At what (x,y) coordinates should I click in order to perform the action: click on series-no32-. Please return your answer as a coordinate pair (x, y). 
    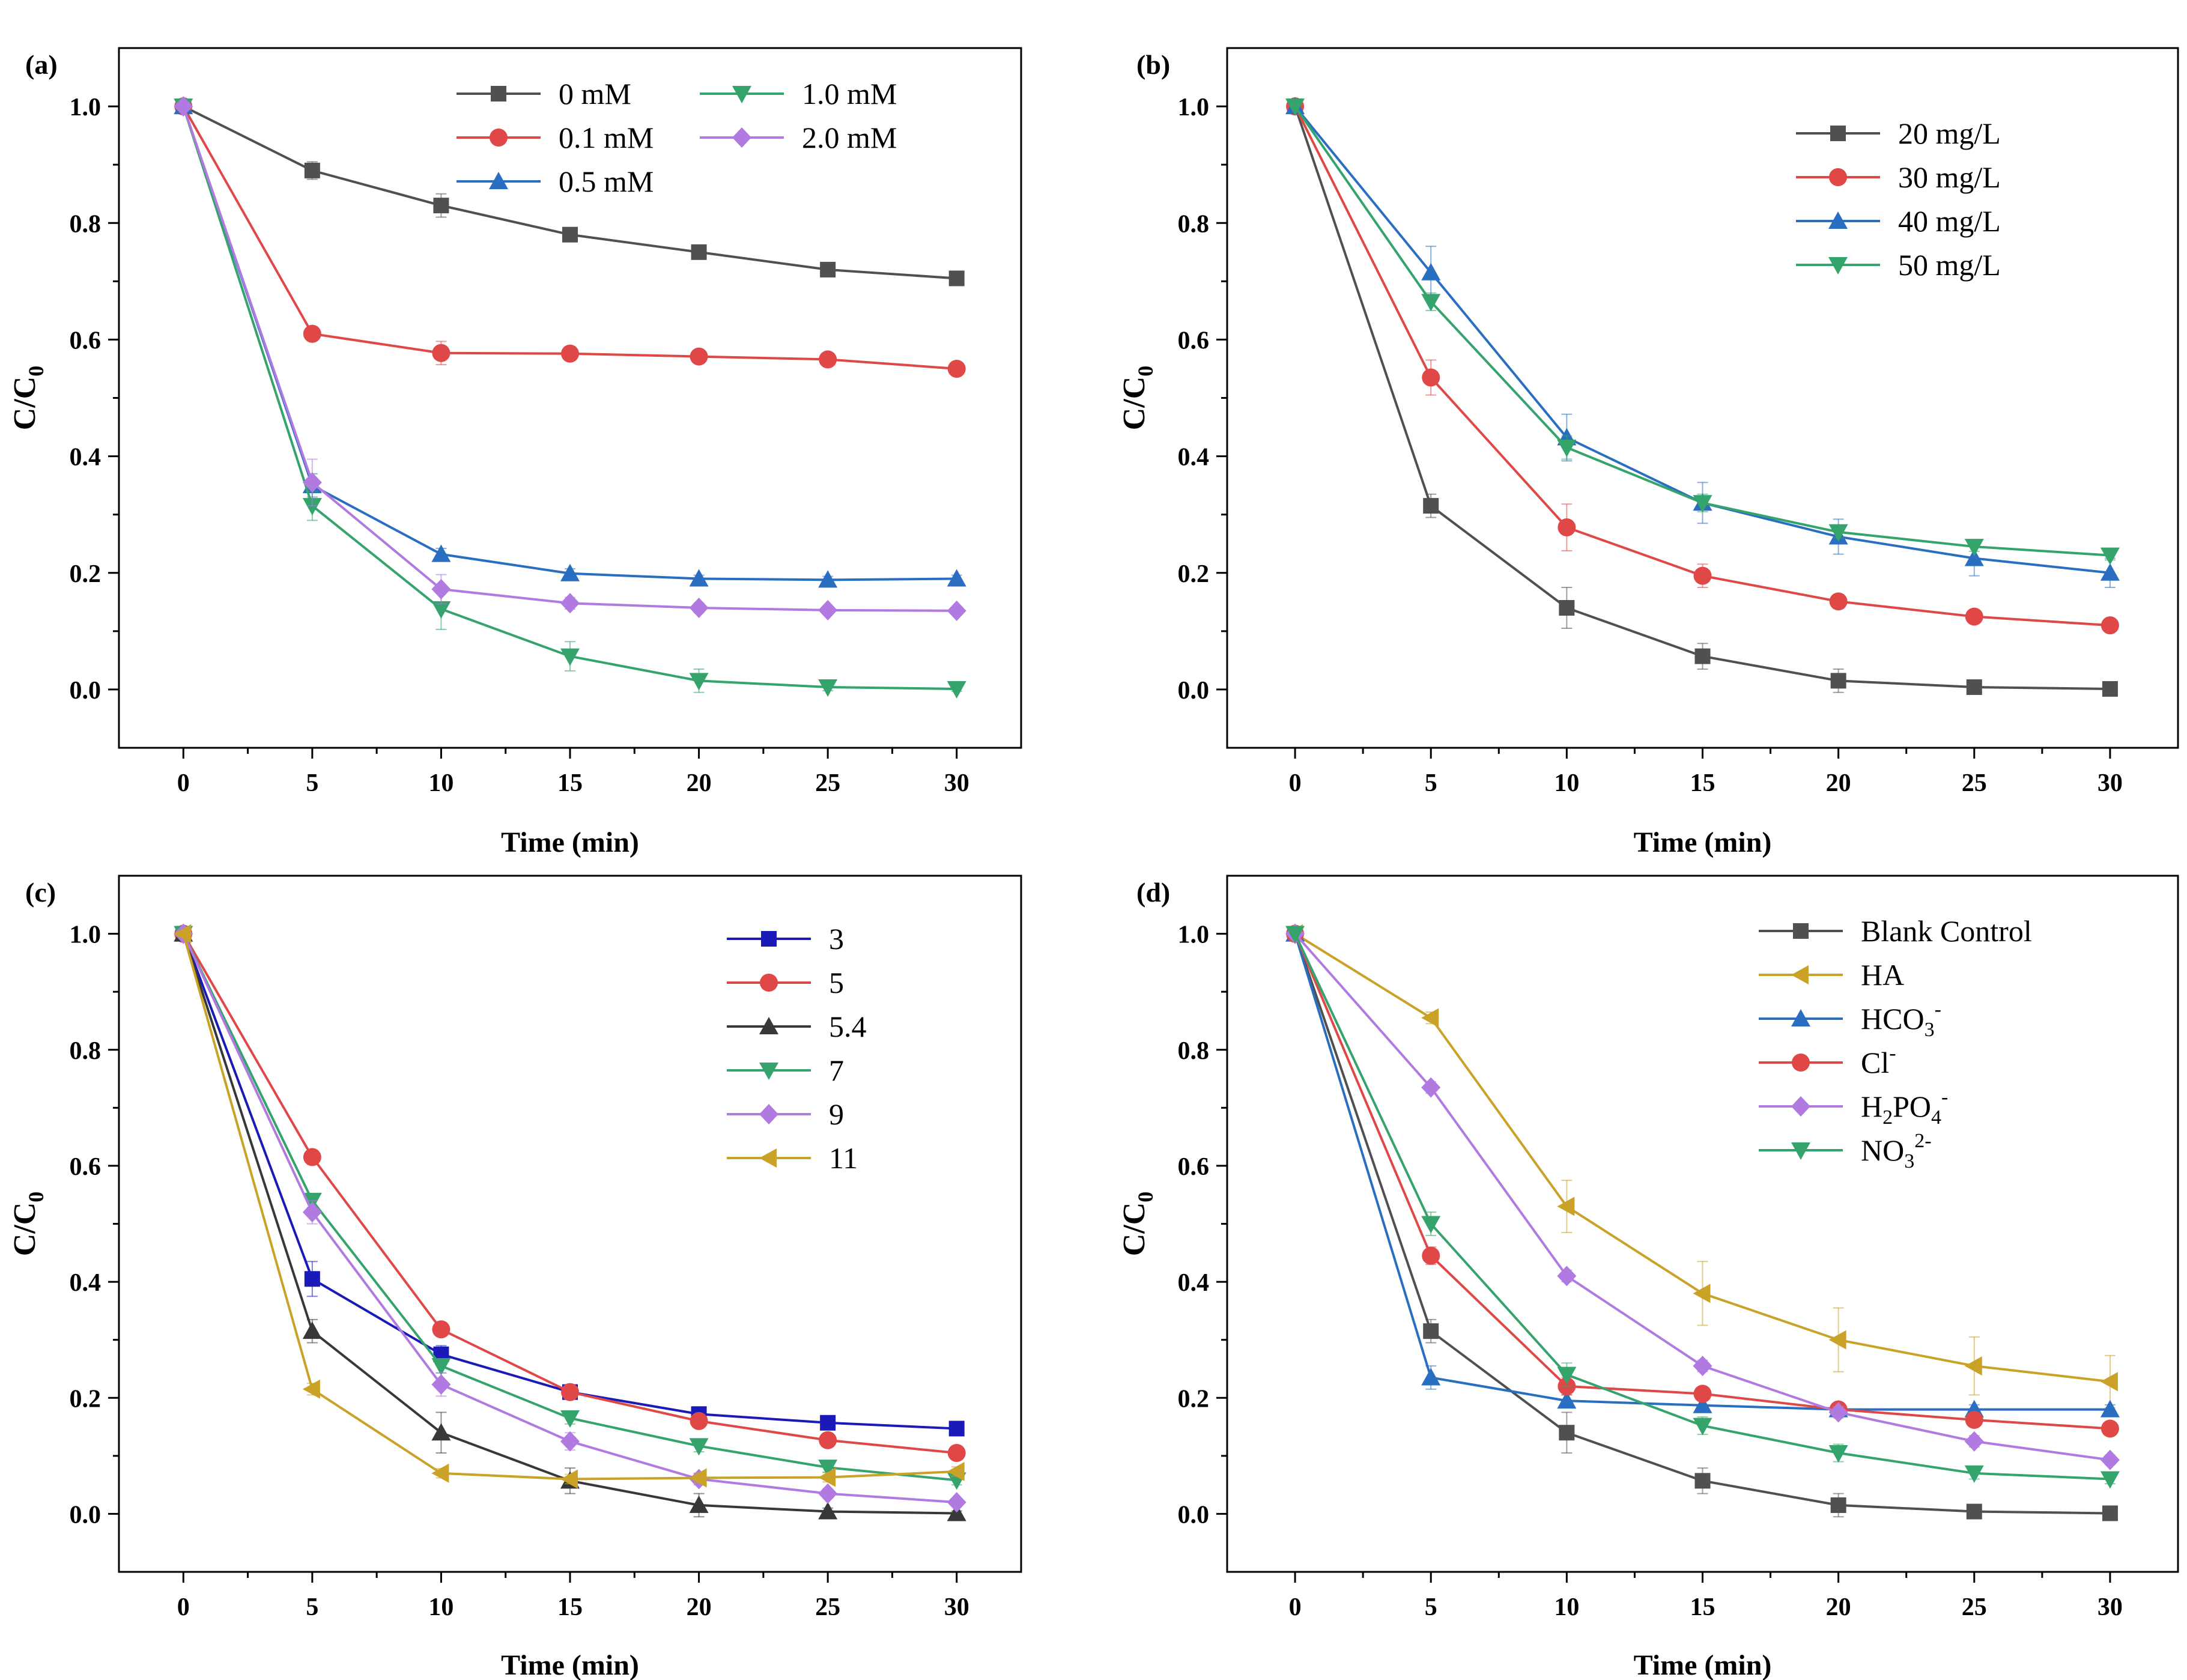
    Looking at the image, I should click on (1702, 1207).